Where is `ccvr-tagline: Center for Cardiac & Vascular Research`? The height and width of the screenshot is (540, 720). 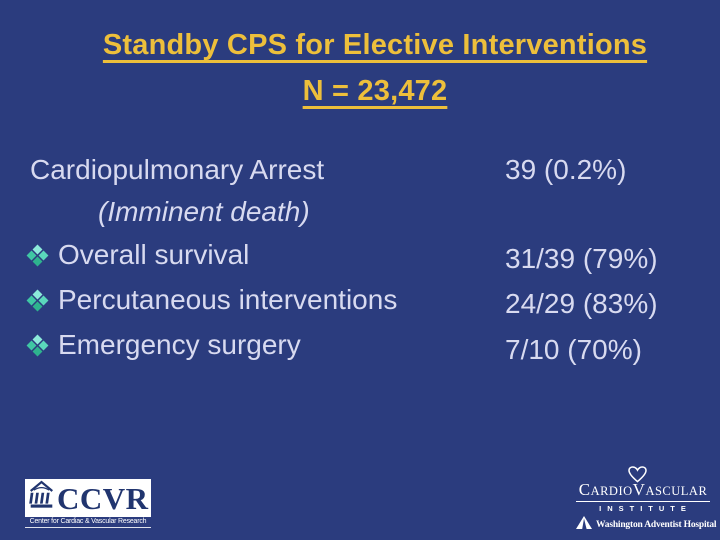
ccvr-tagline: Center for Cardiac & Vascular Research is located at coordinates (88, 522).